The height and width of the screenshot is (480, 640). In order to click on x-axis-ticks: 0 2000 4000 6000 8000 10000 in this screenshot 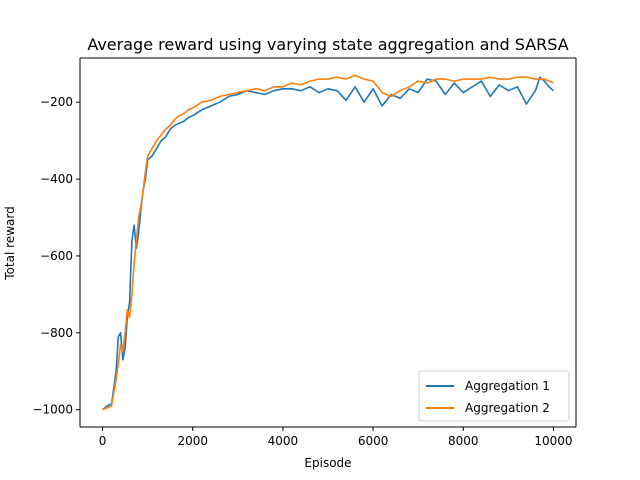, I will do `click(336, 437)`.